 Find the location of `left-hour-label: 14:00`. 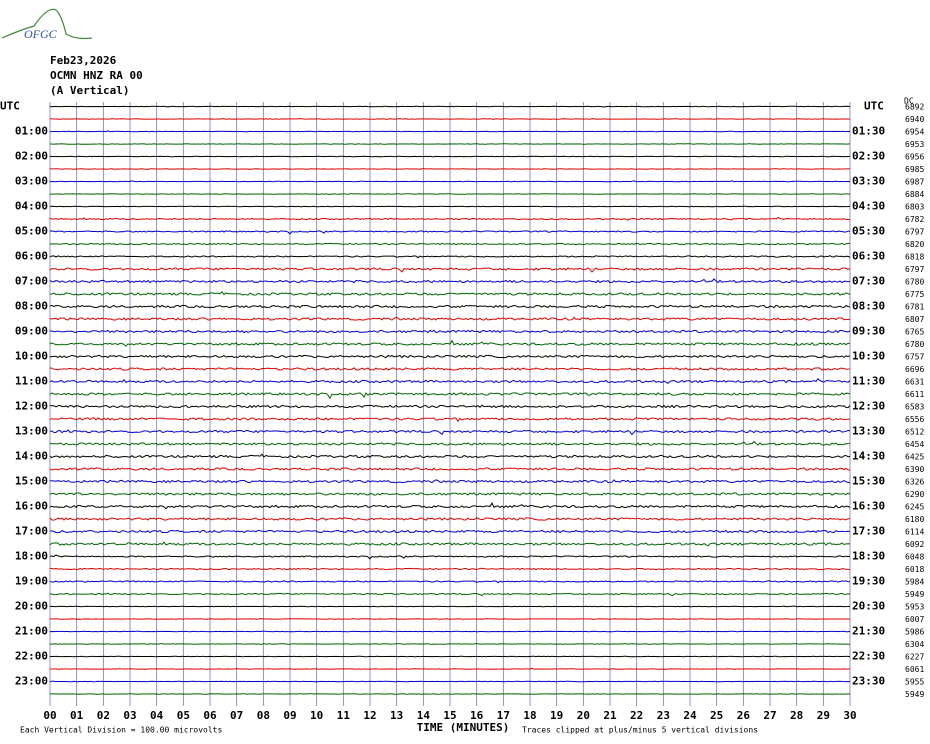

left-hour-label: 14:00 is located at coordinates (31, 456).